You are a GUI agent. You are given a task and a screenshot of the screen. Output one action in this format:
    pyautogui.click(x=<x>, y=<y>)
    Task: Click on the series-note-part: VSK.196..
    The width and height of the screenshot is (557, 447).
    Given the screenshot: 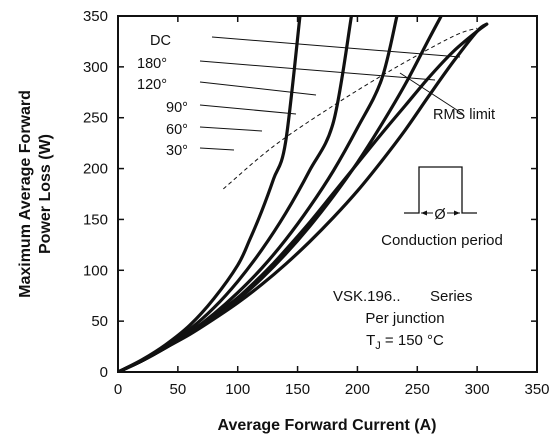 What is the action you would take?
    pyautogui.click(x=367, y=296)
    